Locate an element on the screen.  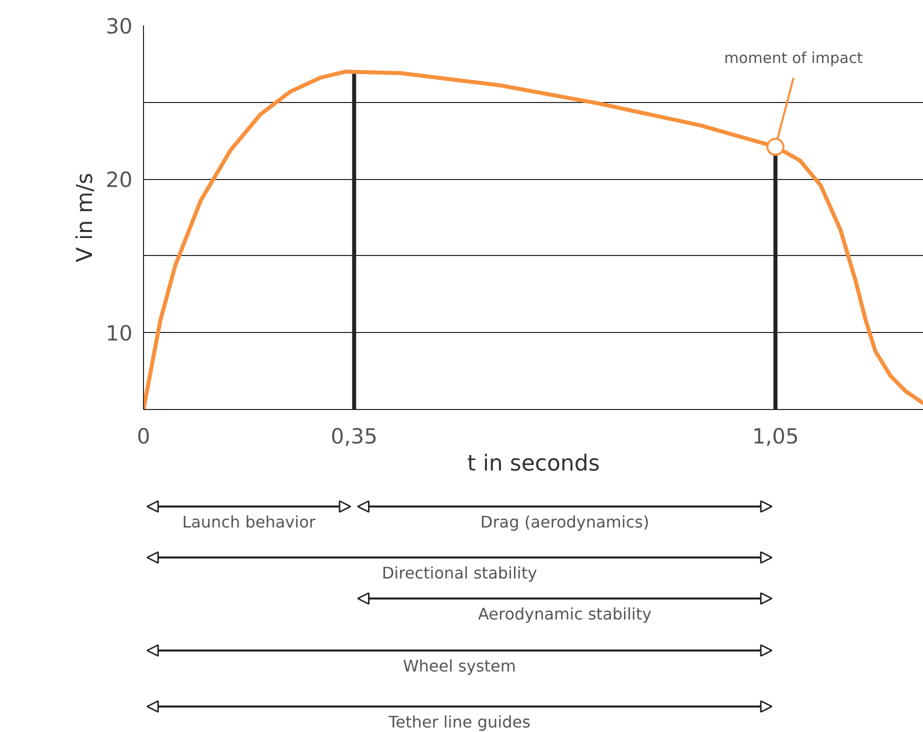
y-tick-label: 20 is located at coordinates (119, 180).